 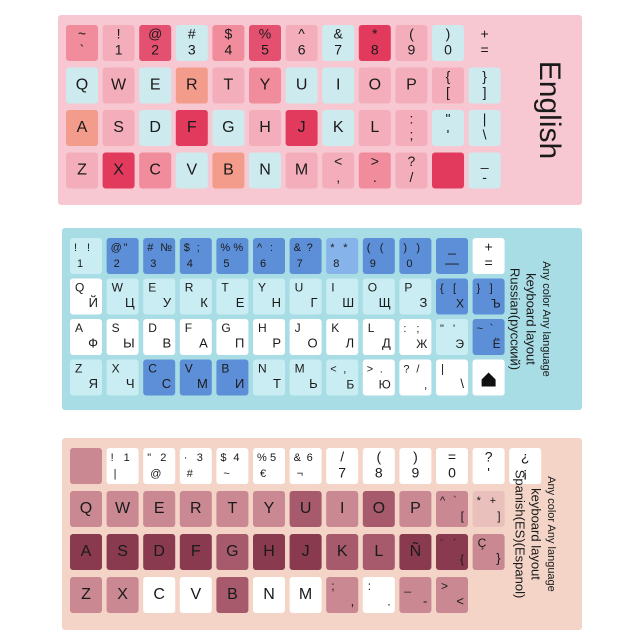 I want to click on key-legend: :, so click(x=404, y=329).